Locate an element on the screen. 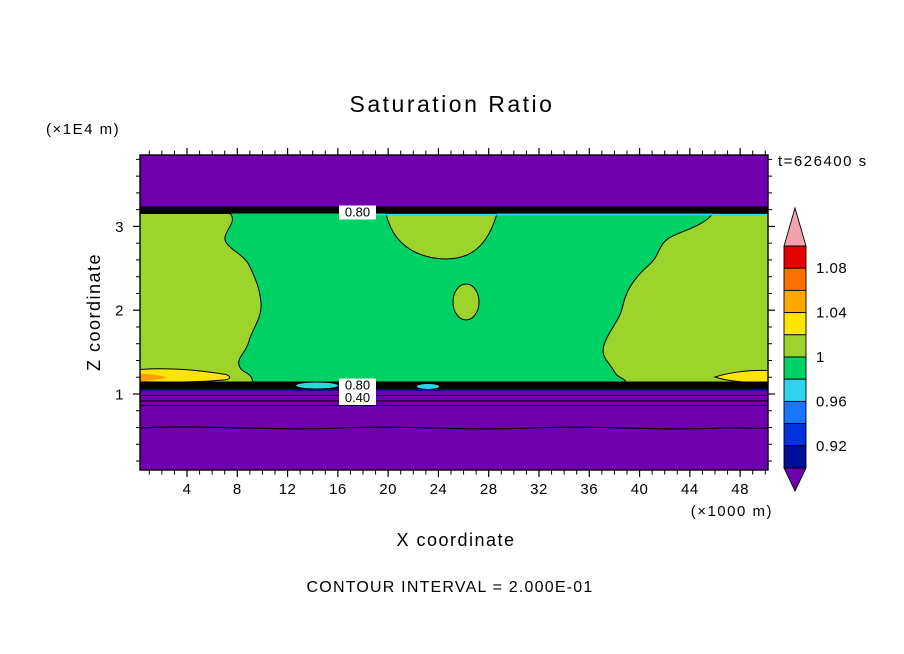 The height and width of the screenshot is (654, 904). colorbar-label: 0.96 is located at coordinates (831, 401).